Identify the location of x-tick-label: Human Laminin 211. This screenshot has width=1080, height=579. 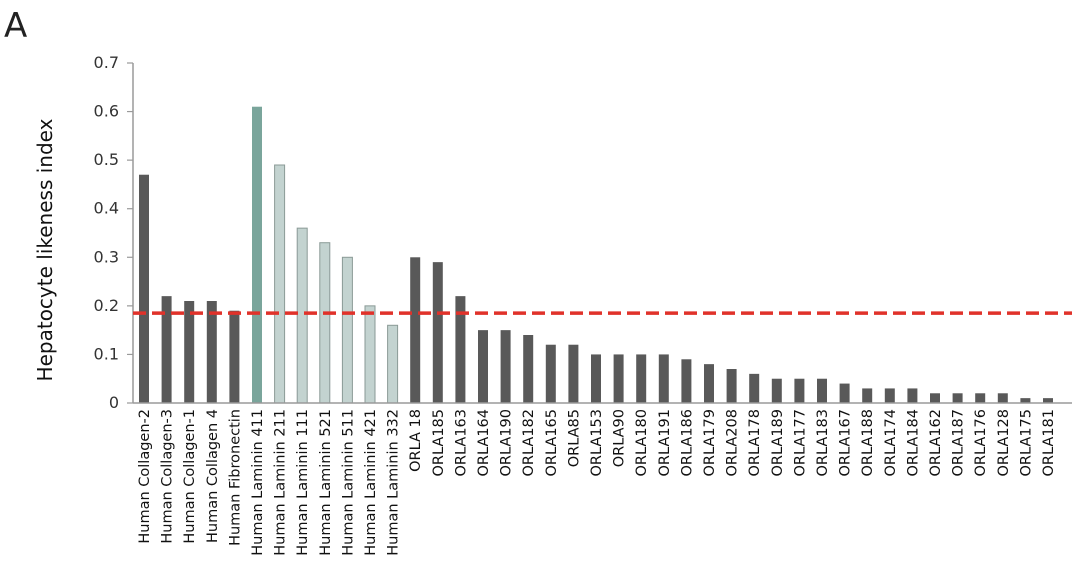
(281, 482).